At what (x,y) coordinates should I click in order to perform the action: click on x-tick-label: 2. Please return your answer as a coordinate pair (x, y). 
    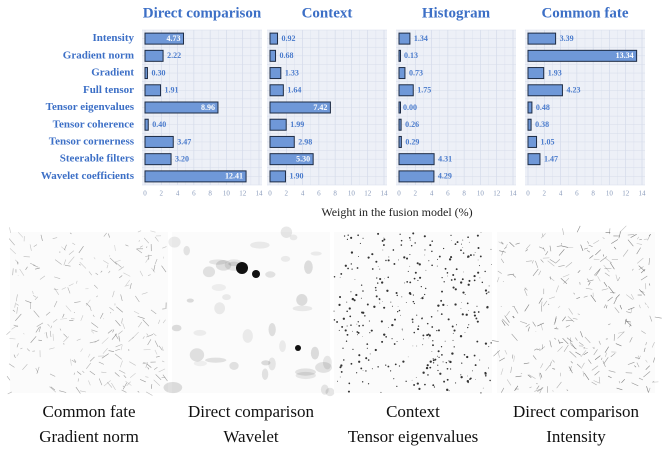
    Looking at the image, I should click on (416, 194).